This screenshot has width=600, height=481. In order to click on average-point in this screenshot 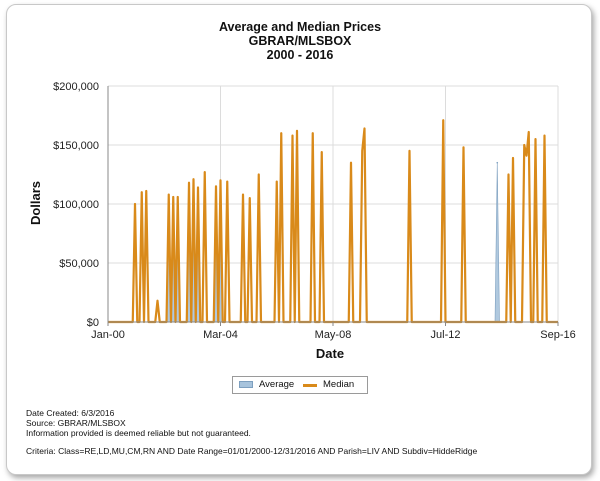, I will do `click(497, 162)`.